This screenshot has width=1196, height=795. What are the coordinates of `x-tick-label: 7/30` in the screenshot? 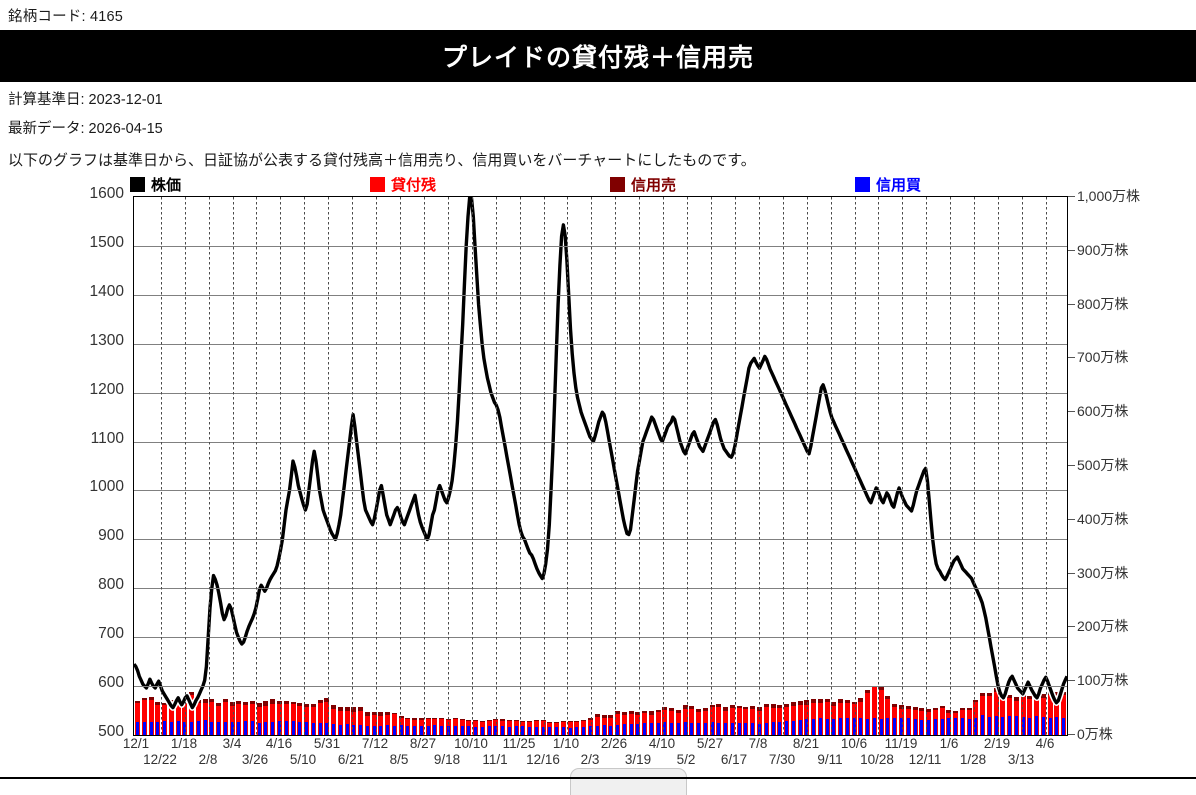 It's located at (782, 759).